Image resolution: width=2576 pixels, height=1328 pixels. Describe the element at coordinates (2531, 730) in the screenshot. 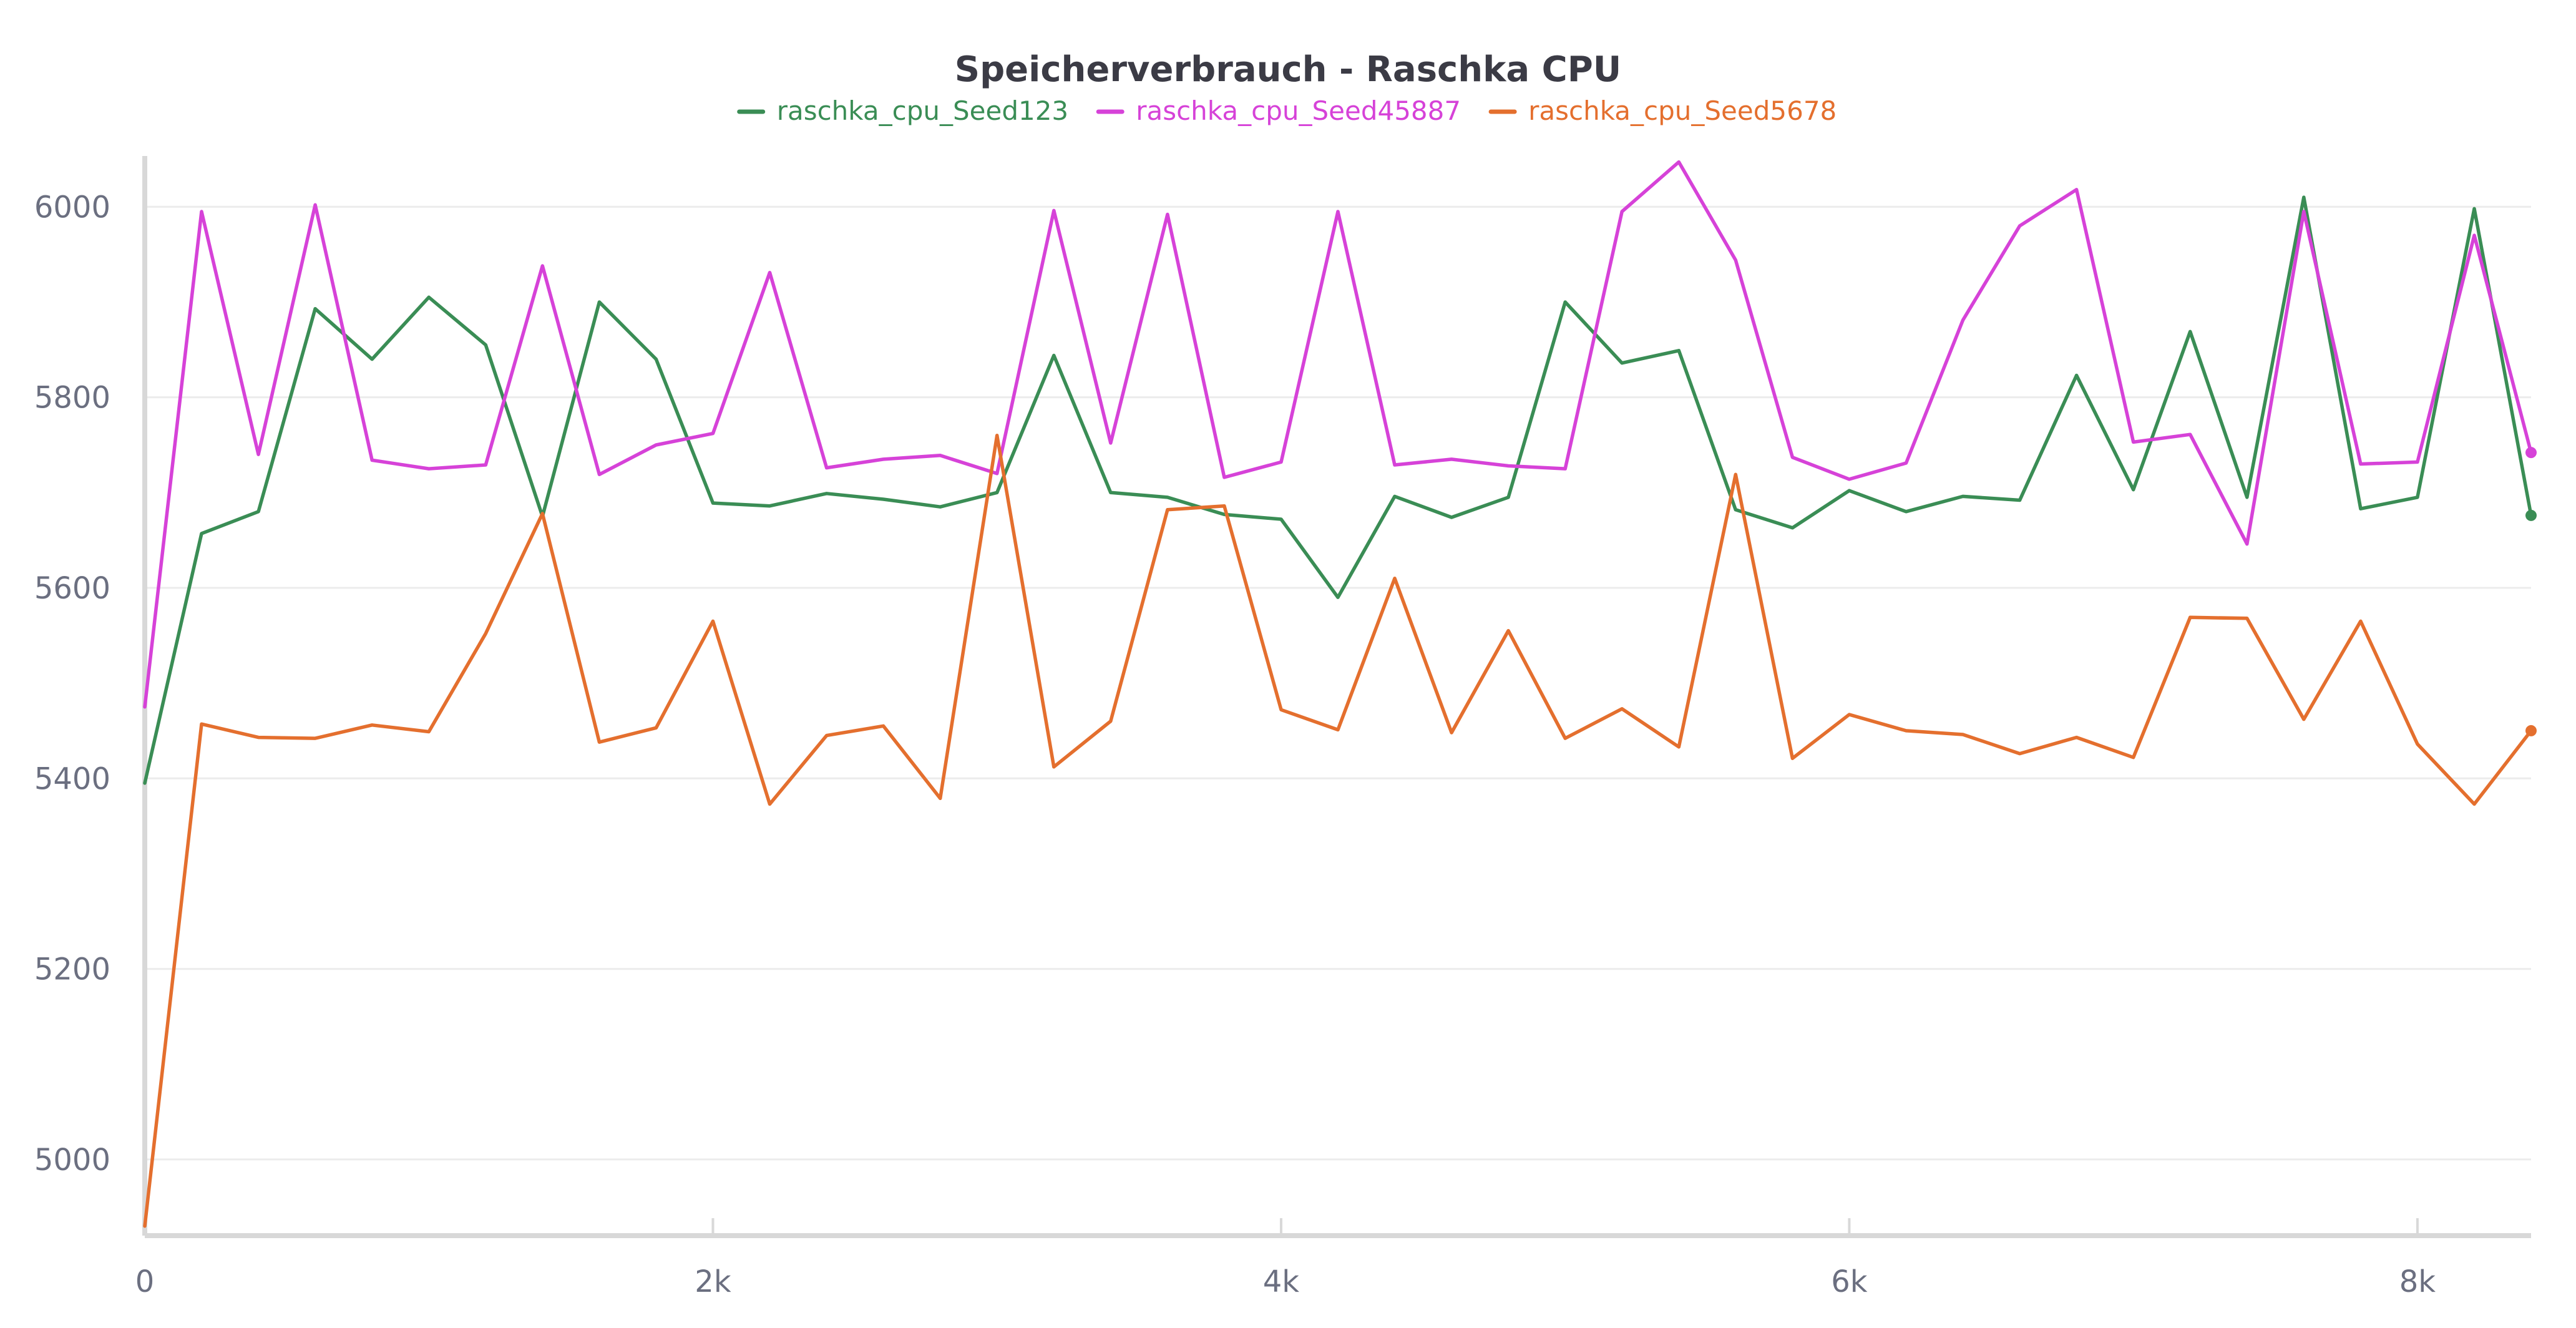

I see `series-endpoint-raschka-cpu-seed5678` at that location.